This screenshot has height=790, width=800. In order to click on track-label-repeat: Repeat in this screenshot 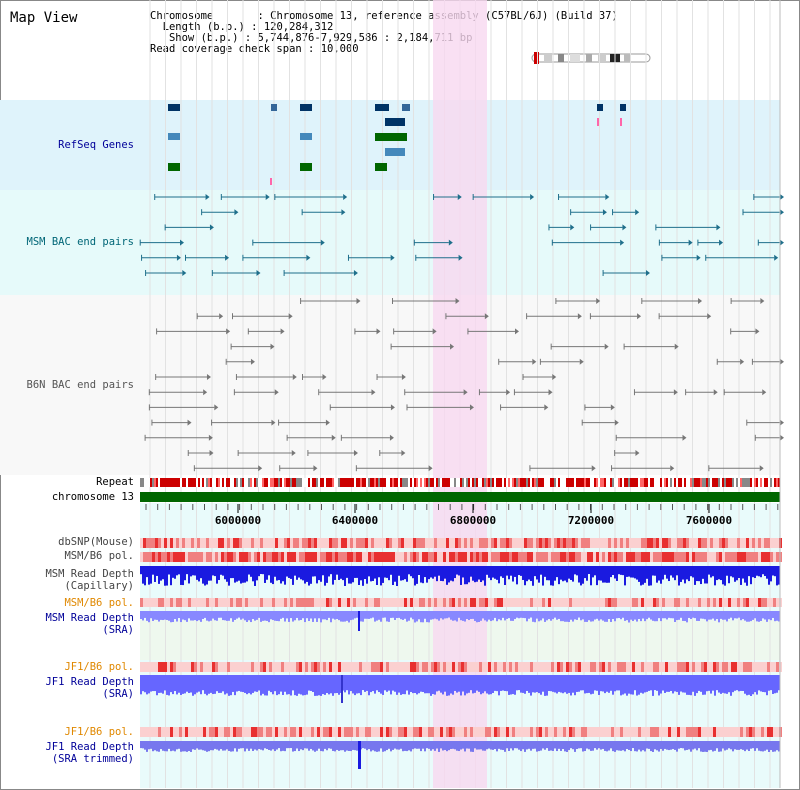, I will do `click(115, 482)`.